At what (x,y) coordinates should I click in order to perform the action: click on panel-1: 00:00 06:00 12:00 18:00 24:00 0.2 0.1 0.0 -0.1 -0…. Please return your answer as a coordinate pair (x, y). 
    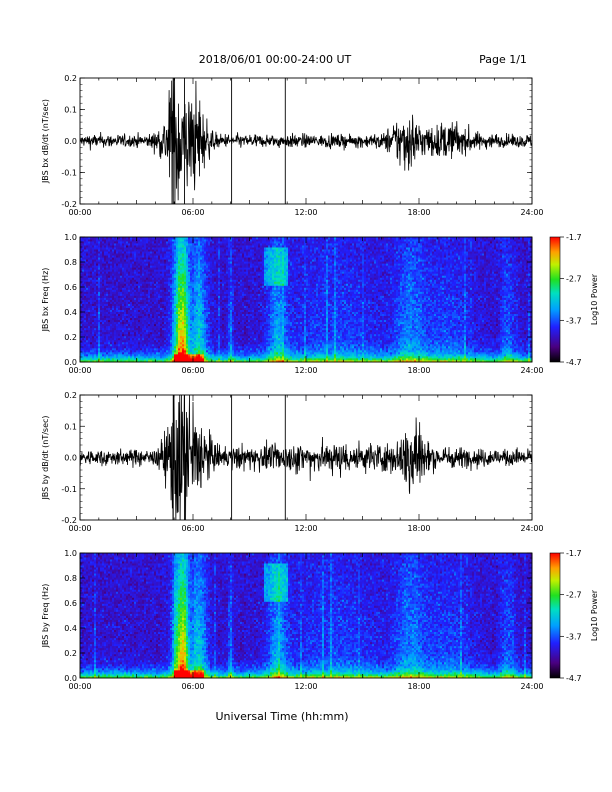
    Looking at the image, I should click on (292, 145).